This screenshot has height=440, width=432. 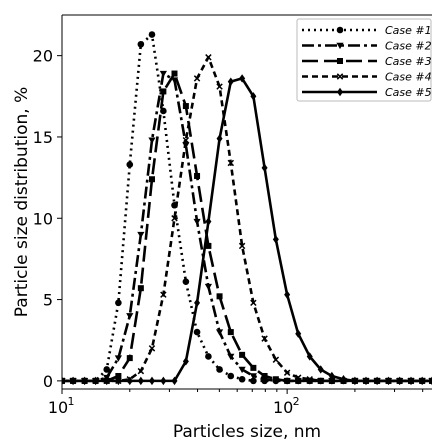 I want to click on legend-box, so click(x=364, y=60).